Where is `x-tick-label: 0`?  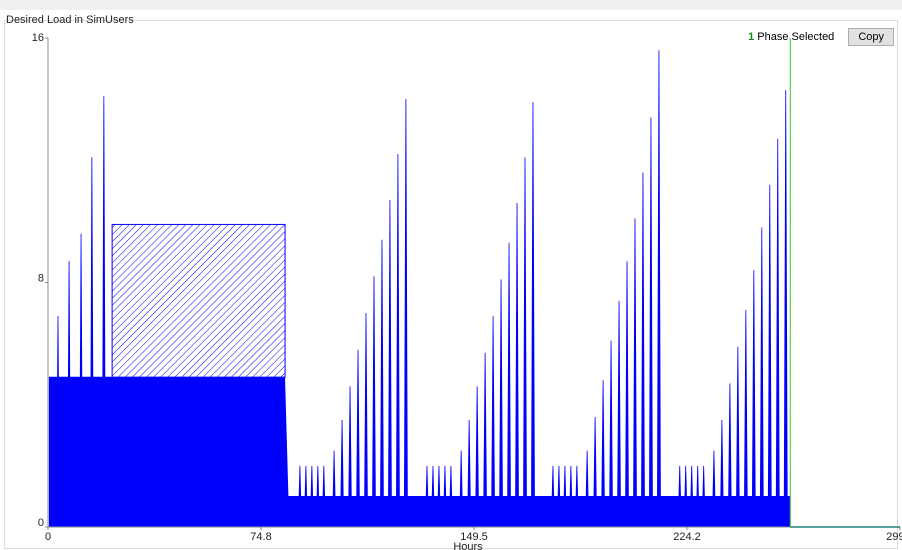 x-tick-label: 0 is located at coordinates (48, 537).